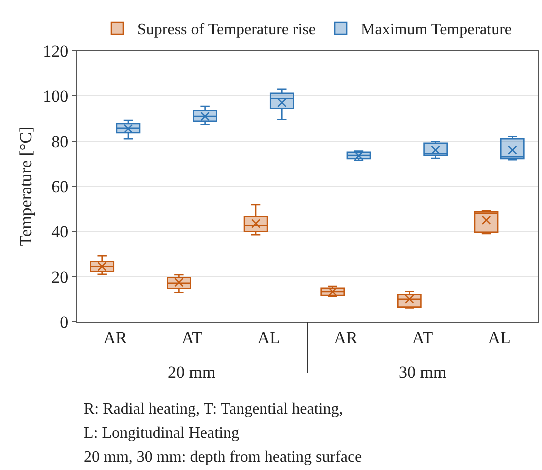 The height and width of the screenshot is (470, 542). I want to click on legend-label: Supress of Temperature rise, so click(227, 30).